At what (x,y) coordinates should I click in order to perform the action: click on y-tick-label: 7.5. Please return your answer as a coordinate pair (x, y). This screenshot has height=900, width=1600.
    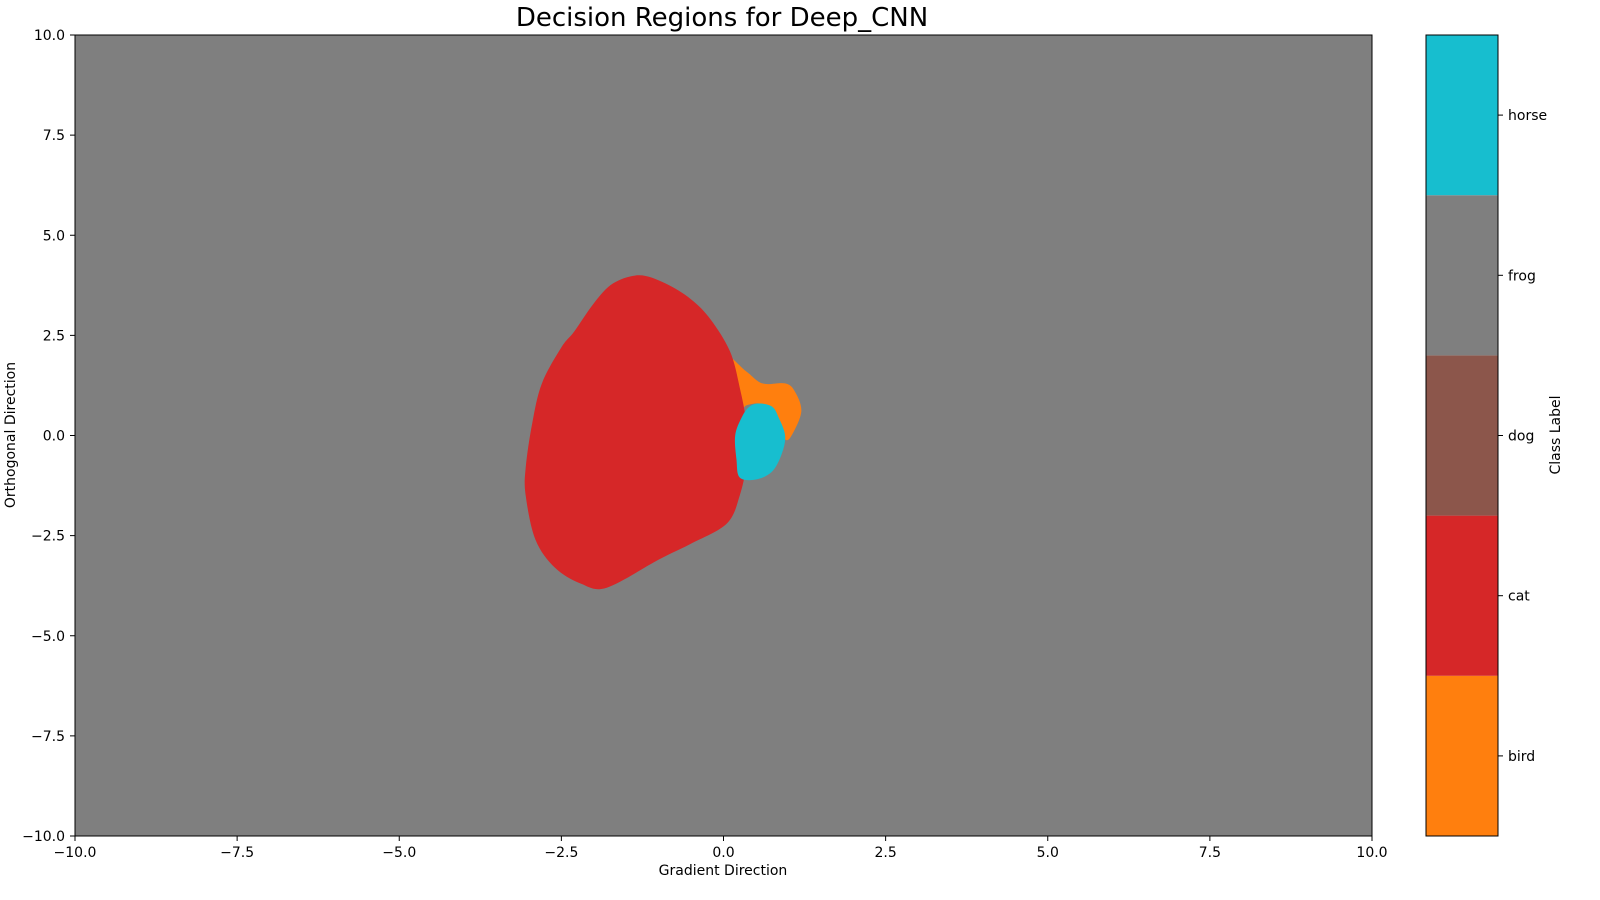
    Looking at the image, I should click on (54, 136).